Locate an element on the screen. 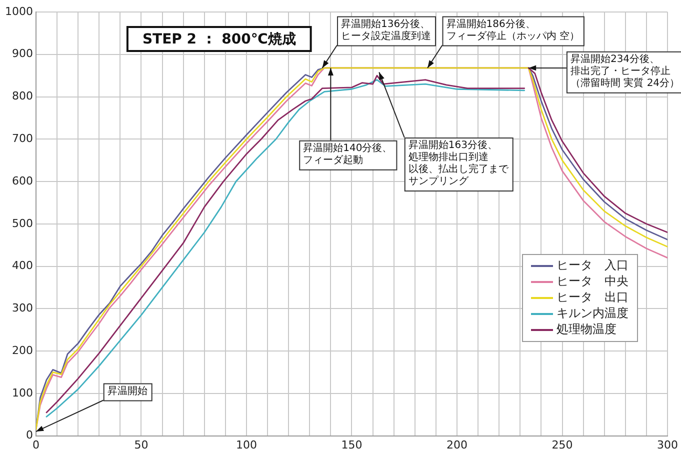 The width and height of the screenshot is (681, 457). annotation: 昇温開始140分後、フィーダ起動 is located at coordinates (347, 154).